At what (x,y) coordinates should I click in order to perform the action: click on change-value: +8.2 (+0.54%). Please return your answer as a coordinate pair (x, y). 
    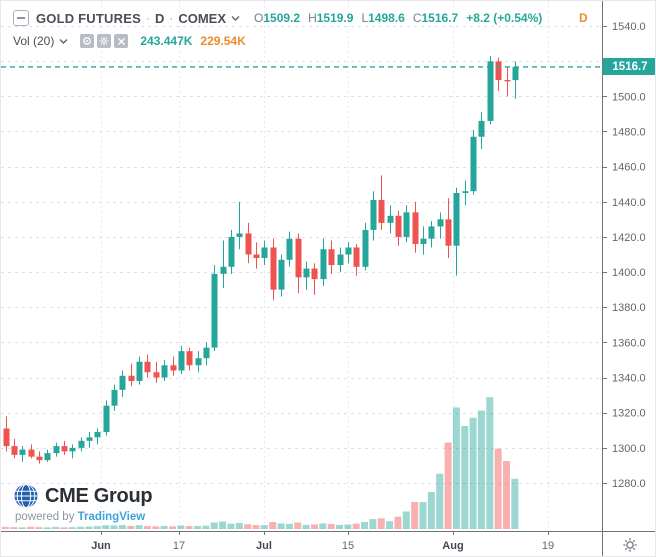
    Looking at the image, I should click on (504, 18).